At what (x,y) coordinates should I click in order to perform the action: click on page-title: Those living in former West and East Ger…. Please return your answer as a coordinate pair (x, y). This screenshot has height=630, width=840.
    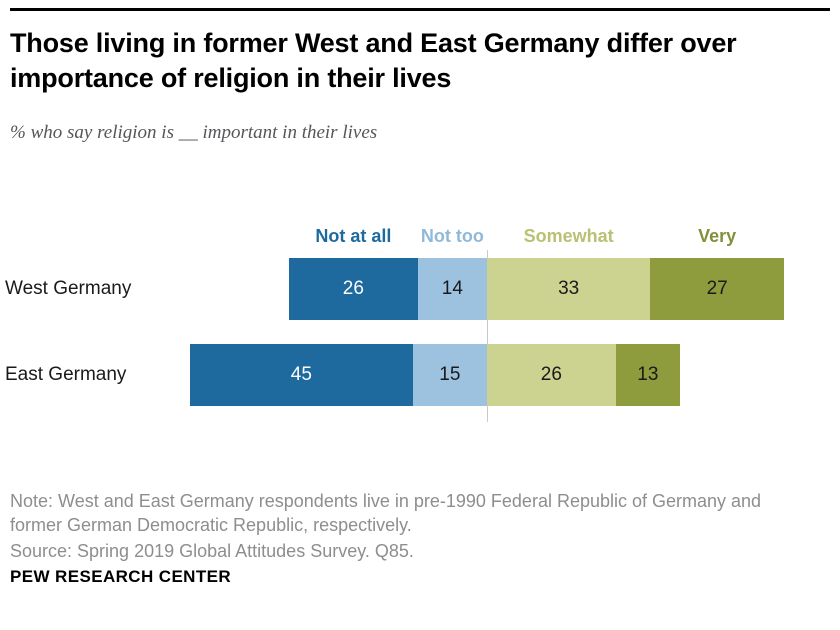
    Looking at the image, I should click on (373, 60).